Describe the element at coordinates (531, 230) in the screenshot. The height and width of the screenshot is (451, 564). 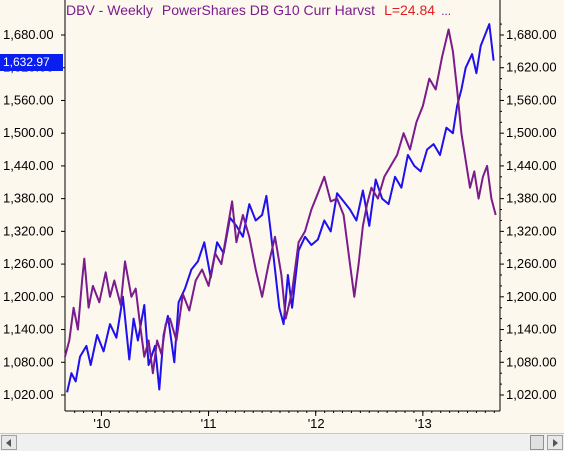
I see `y-tick-label-right: 1,320.00` at that location.